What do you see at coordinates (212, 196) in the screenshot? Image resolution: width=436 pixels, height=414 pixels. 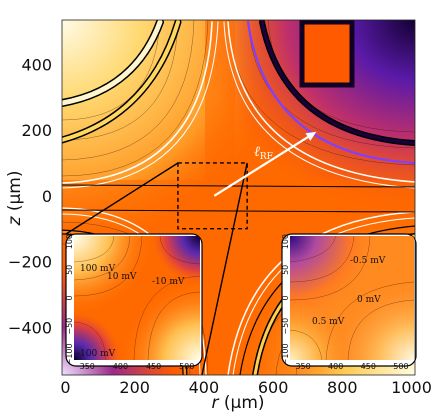 I see `zoom-box` at bounding box center [212, 196].